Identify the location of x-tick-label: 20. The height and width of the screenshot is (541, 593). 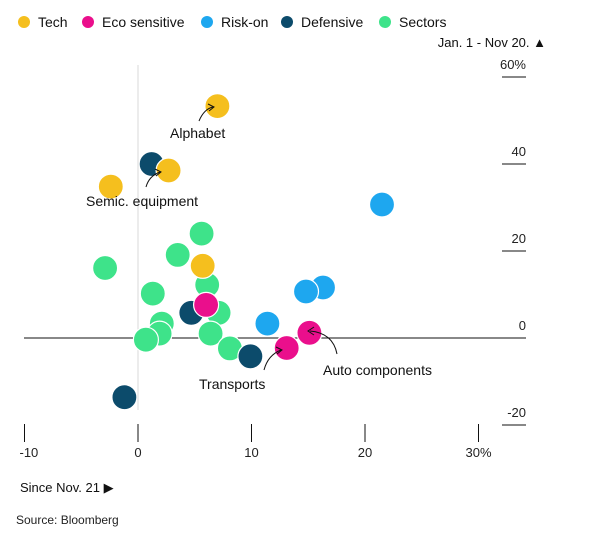
(365, 452).